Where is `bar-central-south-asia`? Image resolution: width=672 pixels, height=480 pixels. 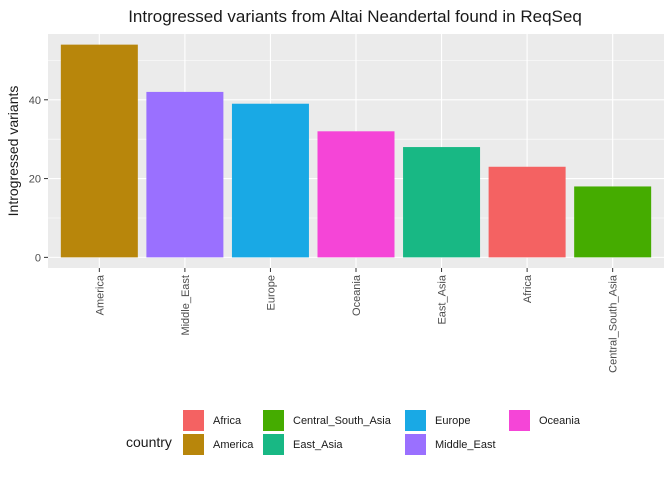
bar-central-south-asia is located at coordinates (613, 222).